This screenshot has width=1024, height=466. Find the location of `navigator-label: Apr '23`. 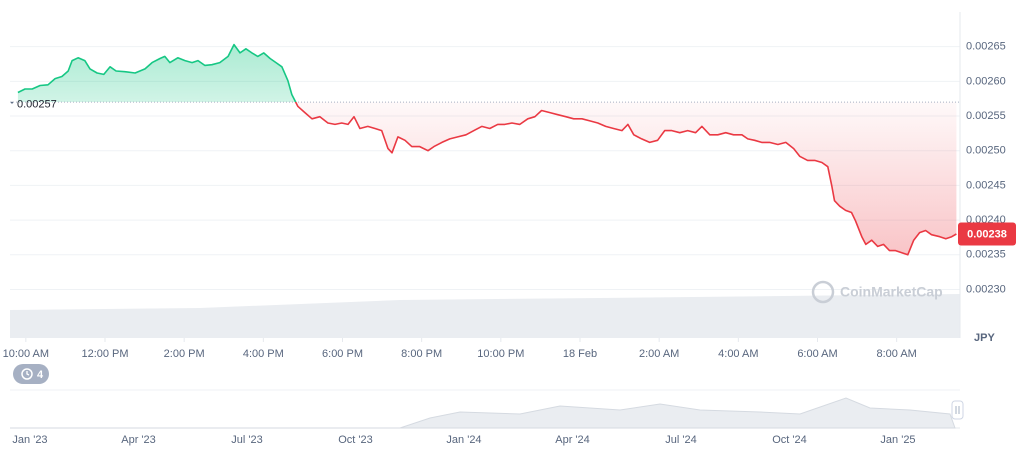

navigator-label: Apr '23 is located at coordinates (138, 440).